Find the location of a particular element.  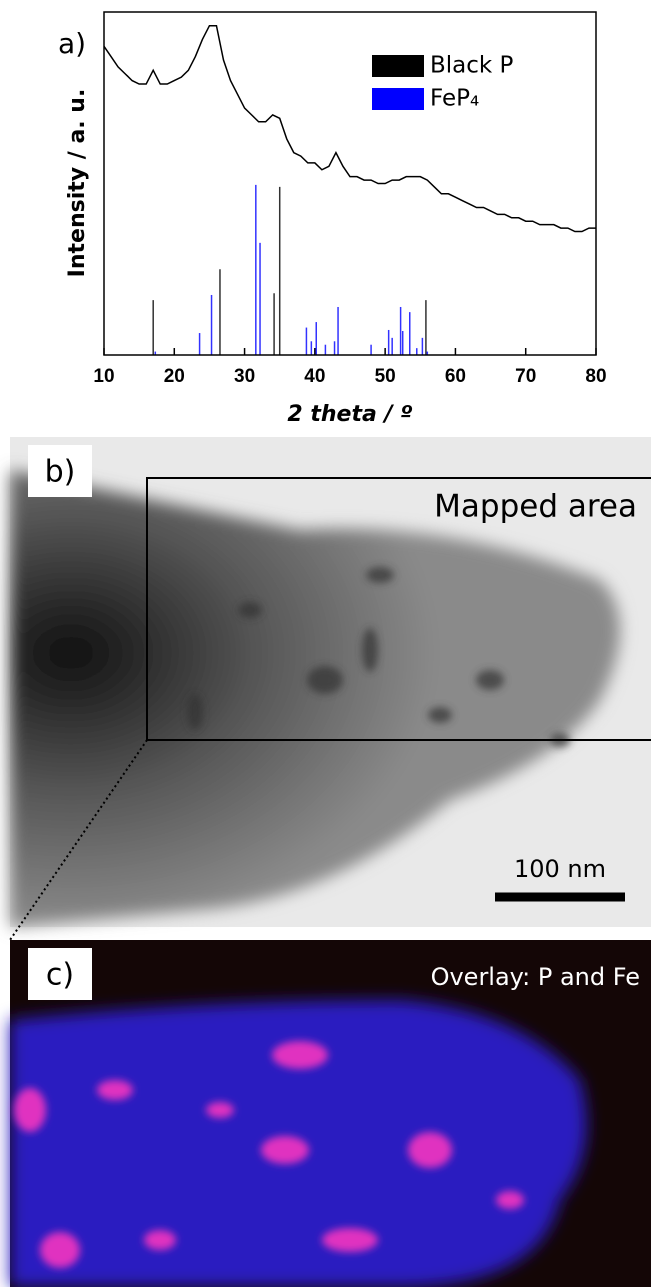

annotation: Mapped area is located at coordinates (535, 507).